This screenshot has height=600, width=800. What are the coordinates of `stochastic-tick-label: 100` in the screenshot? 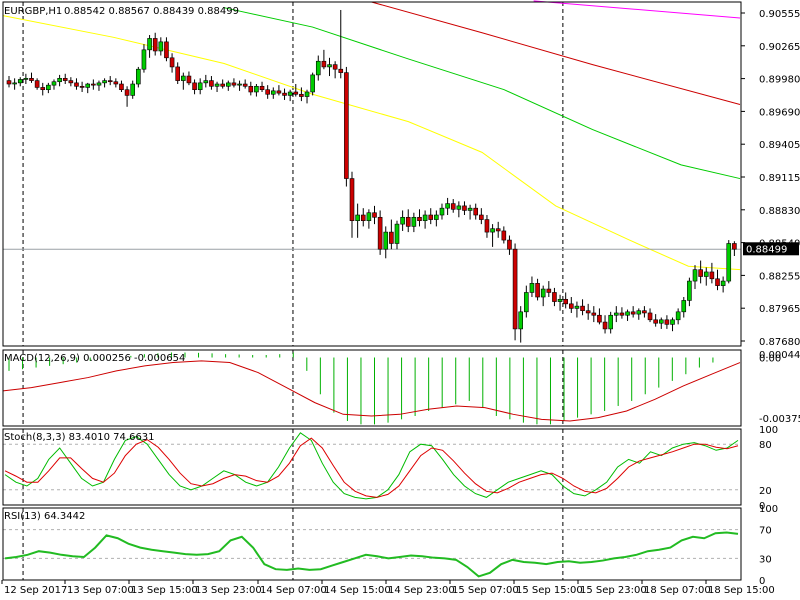 It's located at (768, 430).